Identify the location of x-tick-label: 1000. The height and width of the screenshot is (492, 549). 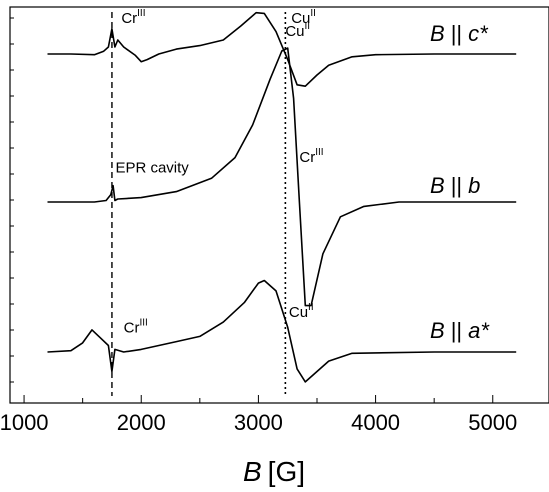
(24, 422).